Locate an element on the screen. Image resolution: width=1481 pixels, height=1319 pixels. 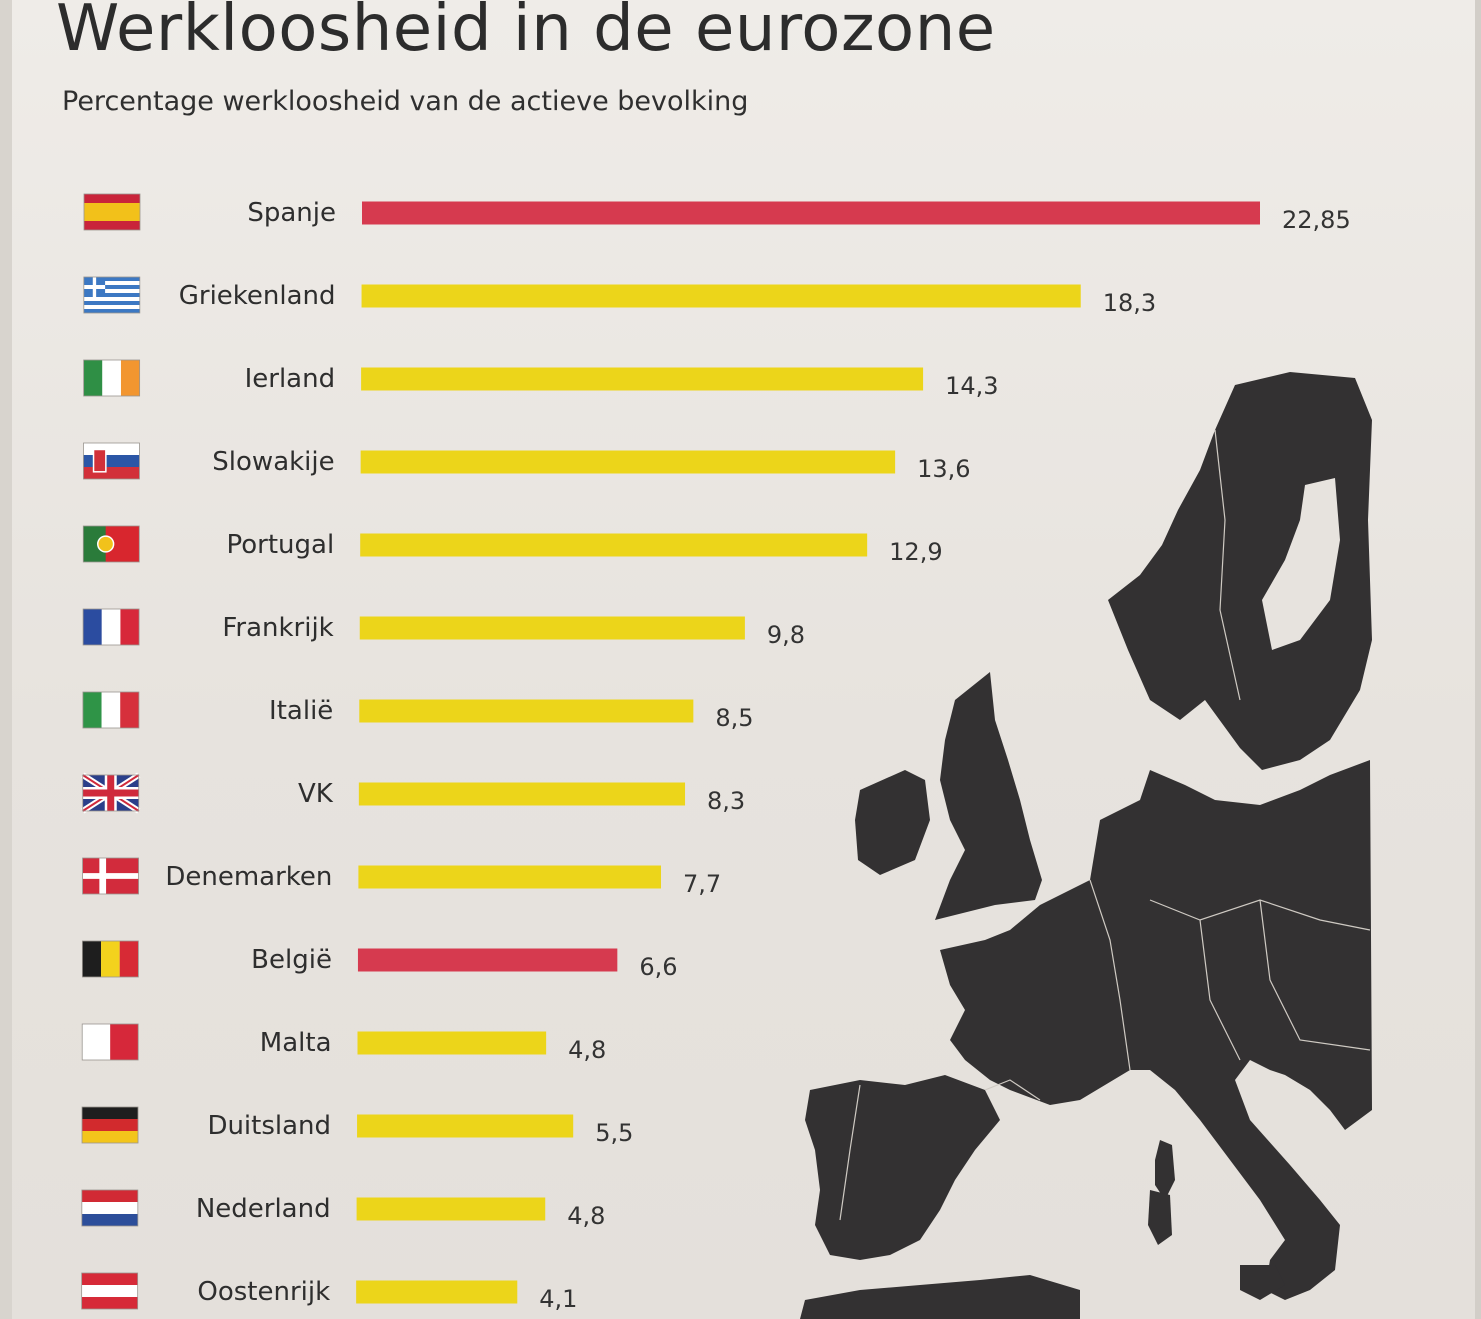
flag-malta-icon is located at coordinates (110, 1042).